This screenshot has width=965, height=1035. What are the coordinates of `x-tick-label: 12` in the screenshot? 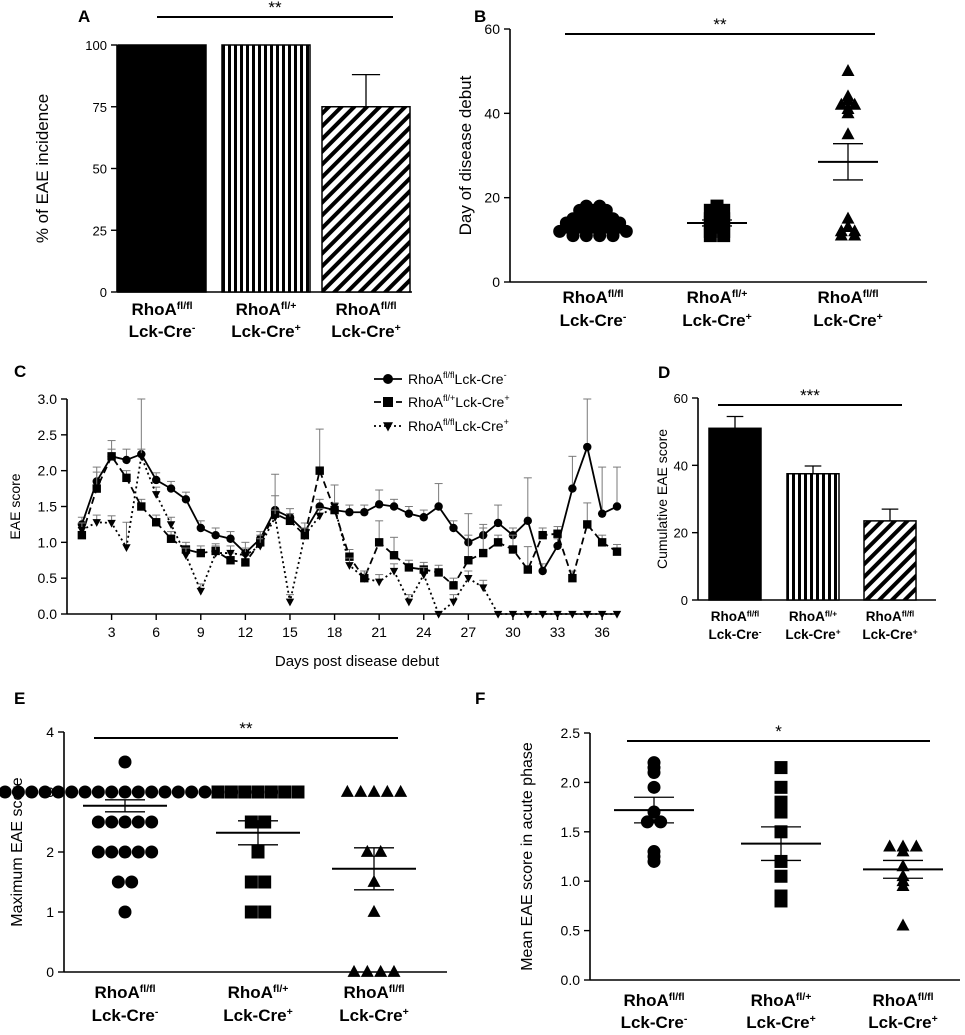 It's located at (246, 632).